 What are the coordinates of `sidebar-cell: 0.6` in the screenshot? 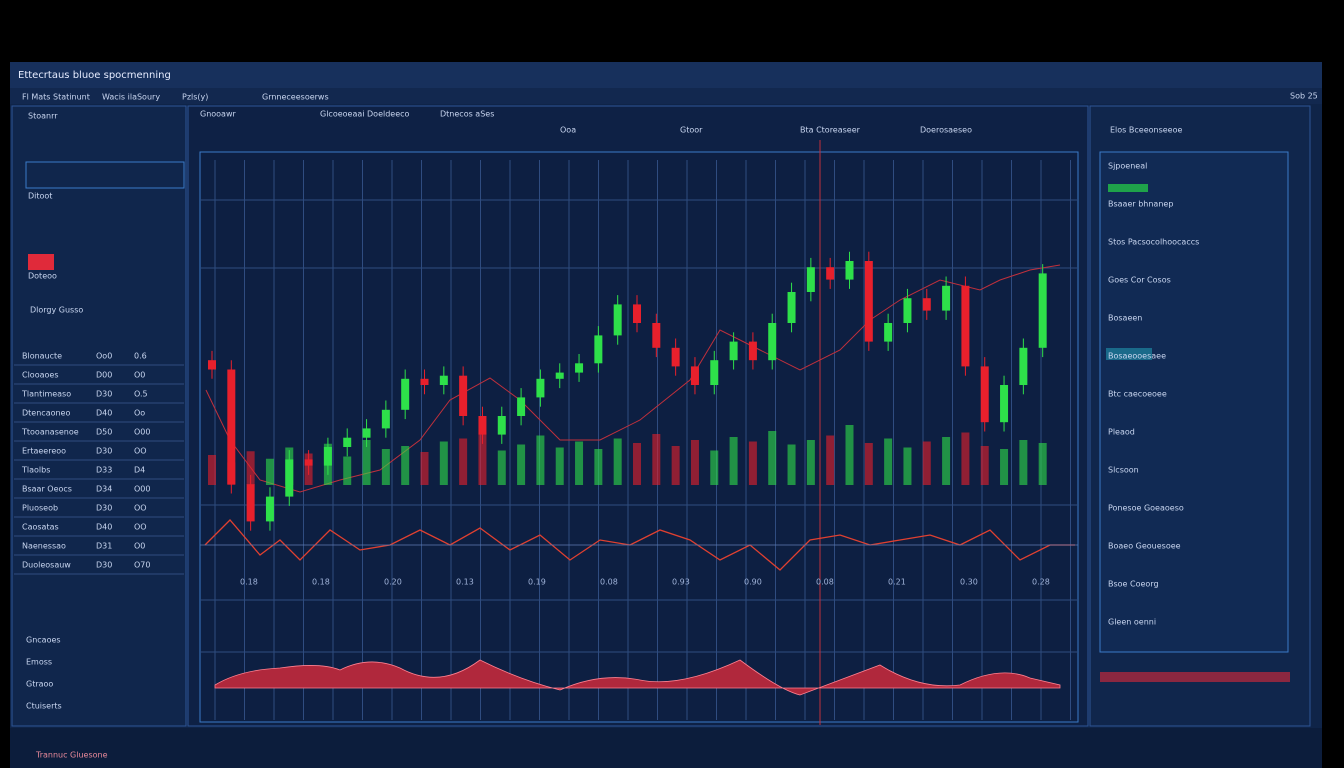 It's located at (140, 356).